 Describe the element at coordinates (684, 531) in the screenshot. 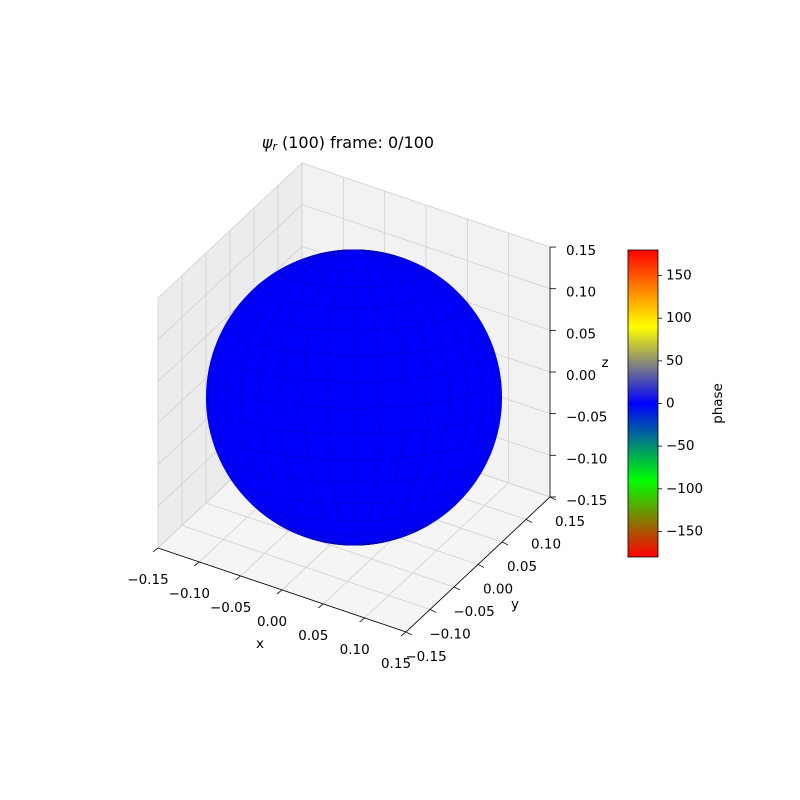

I see `colorbar-tick-label: −150` at that location.